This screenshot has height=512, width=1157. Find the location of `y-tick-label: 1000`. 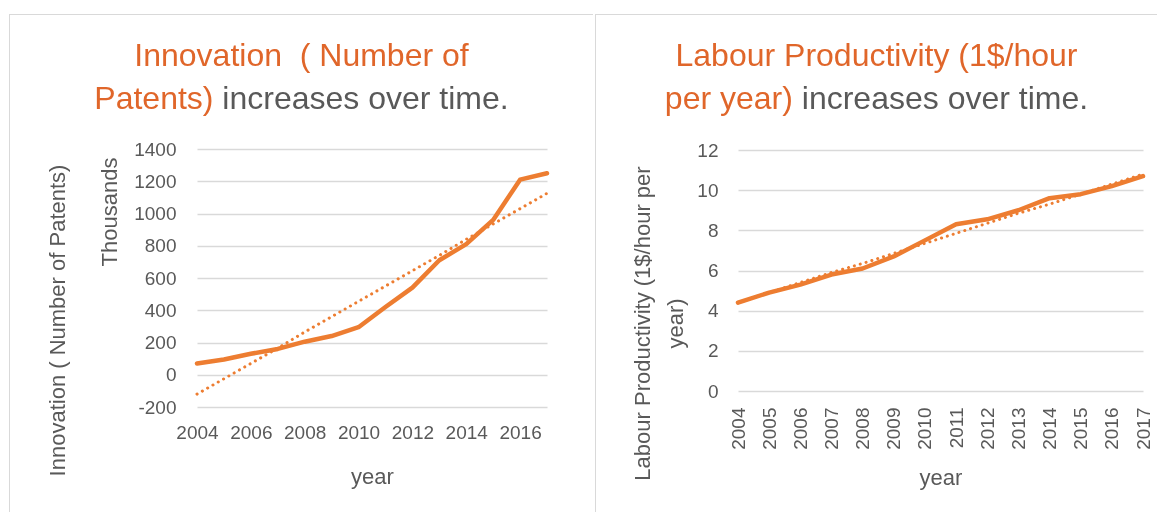

y-tick-label: 1000 is located at coordinates (155, 213).